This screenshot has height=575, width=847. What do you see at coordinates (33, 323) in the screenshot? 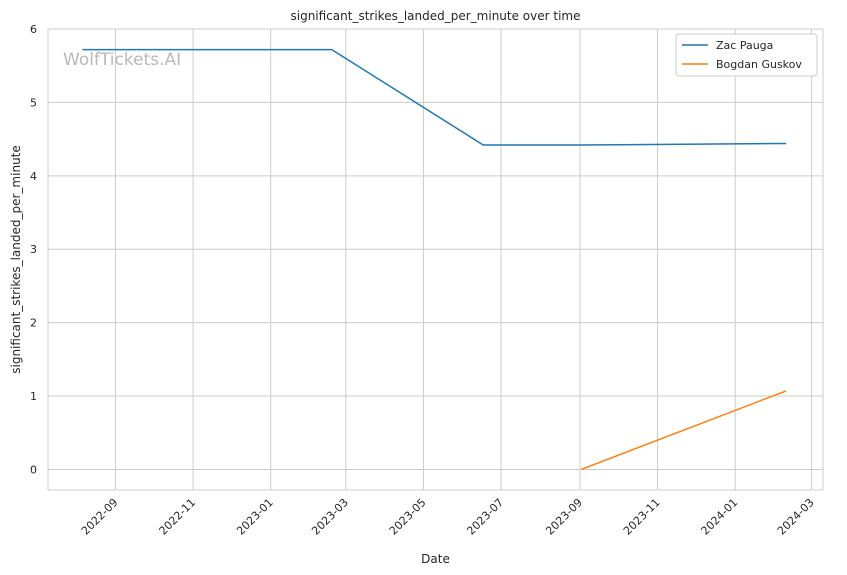
I see `y-tick-label: 2` at bounding box center [33, 323].